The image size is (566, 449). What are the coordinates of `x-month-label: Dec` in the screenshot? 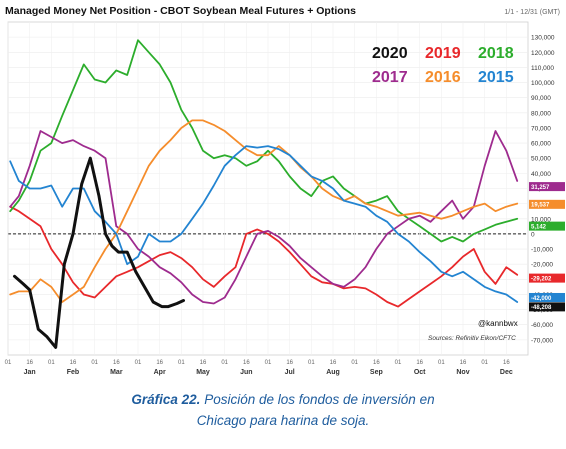 It's located at (506, 372).